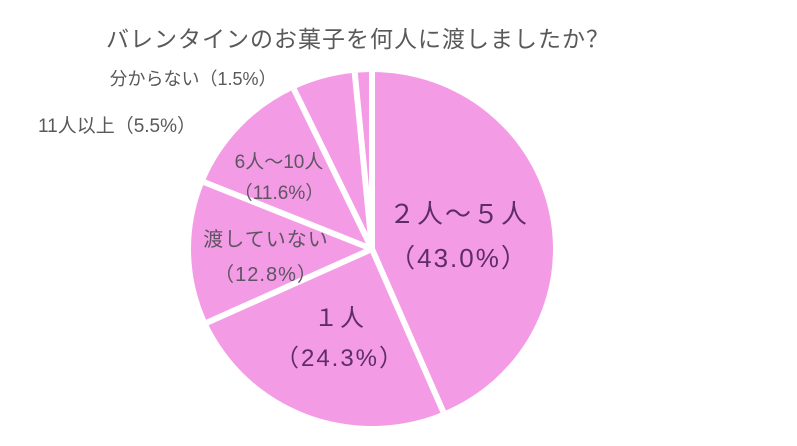 The image size is (797, 446). Describe the element at coordinates (266, 240) in the screenshot. I see `pie-label-category: 渡していない` at that location.